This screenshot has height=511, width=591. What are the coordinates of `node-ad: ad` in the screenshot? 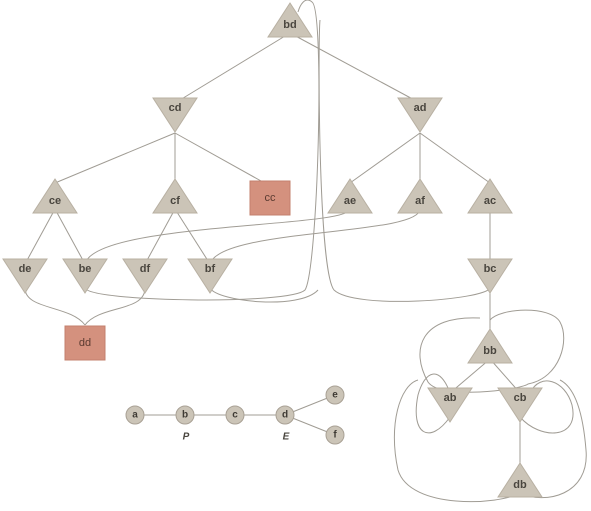 It's located at (420, 115).